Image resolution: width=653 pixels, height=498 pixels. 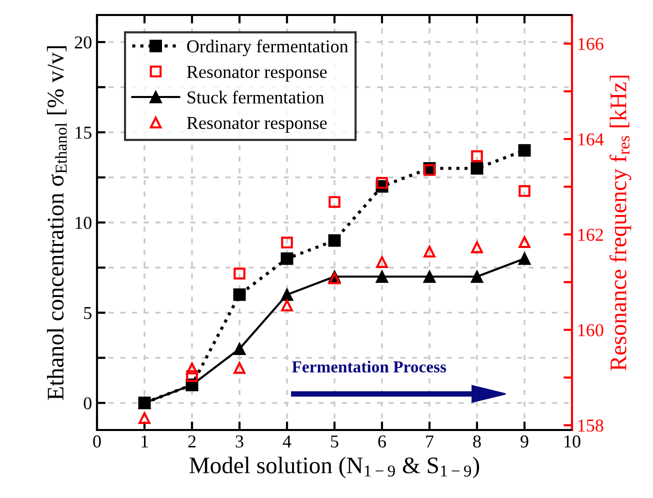 What do you see at coordinates (84, 132) in the screenshot?
I see `y-tick-label: 15` at bounding box center [84, 132].